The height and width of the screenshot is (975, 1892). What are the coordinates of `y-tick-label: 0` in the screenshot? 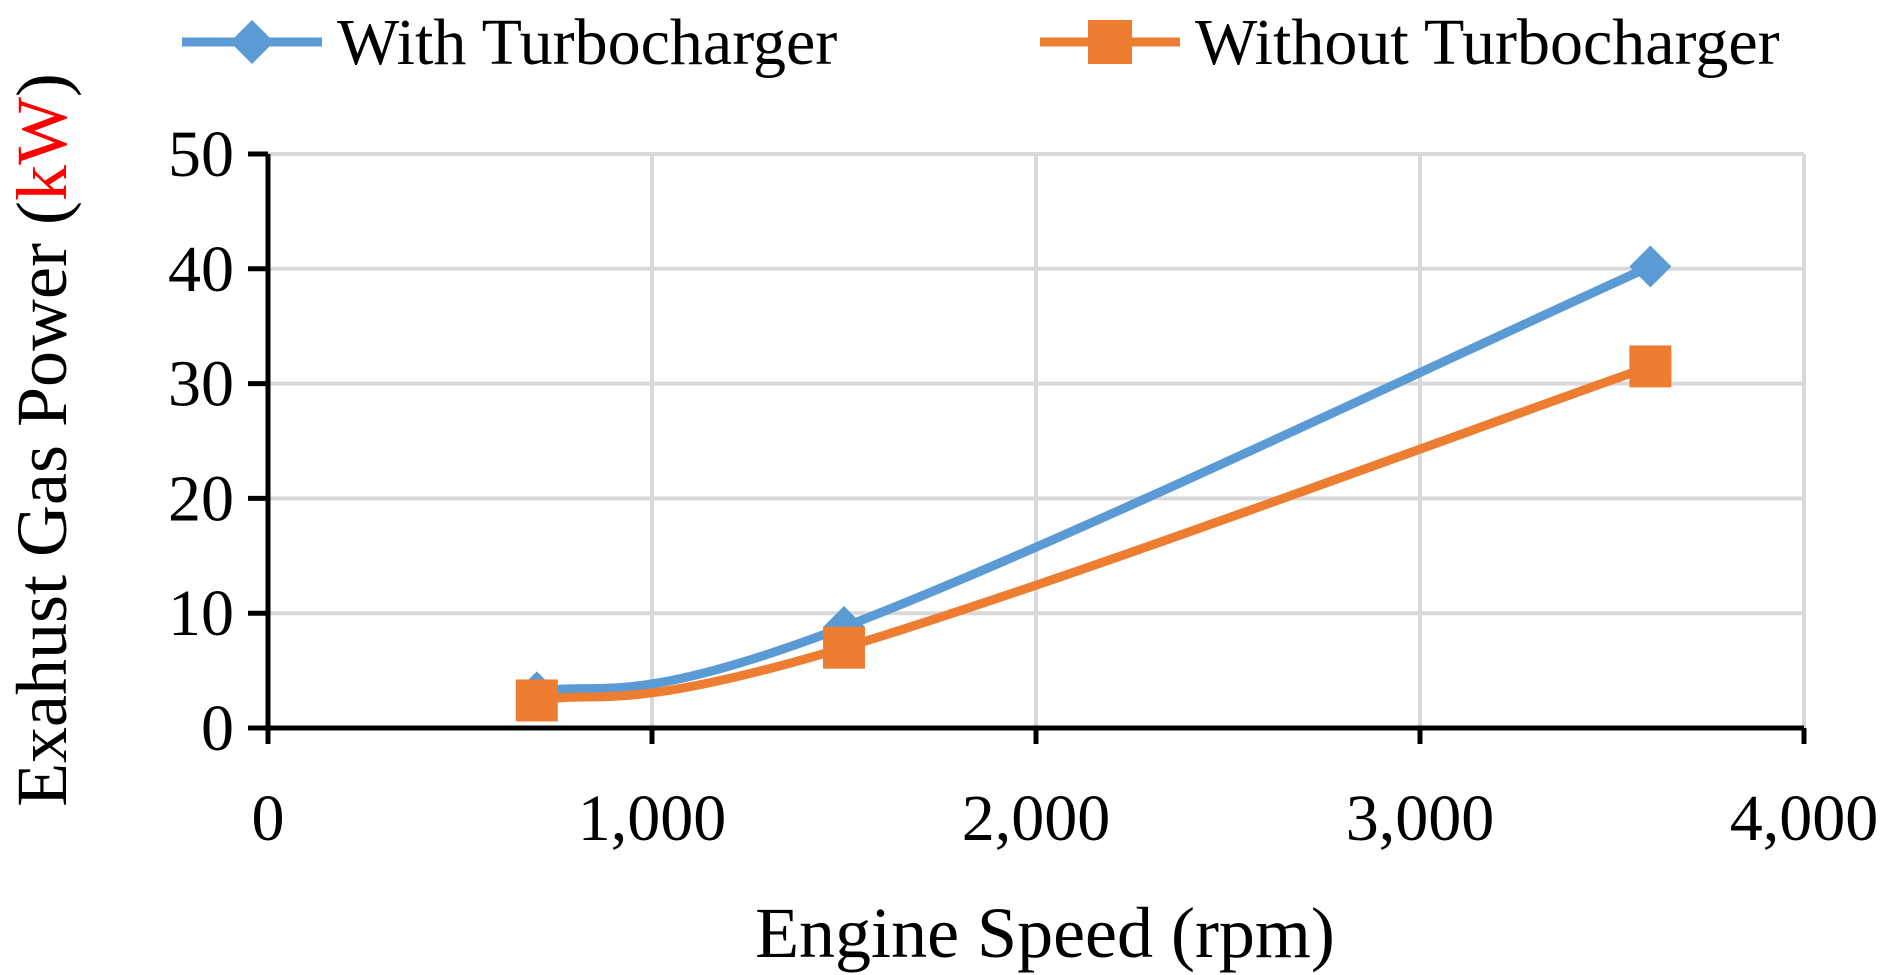 It's located at (217, 728).